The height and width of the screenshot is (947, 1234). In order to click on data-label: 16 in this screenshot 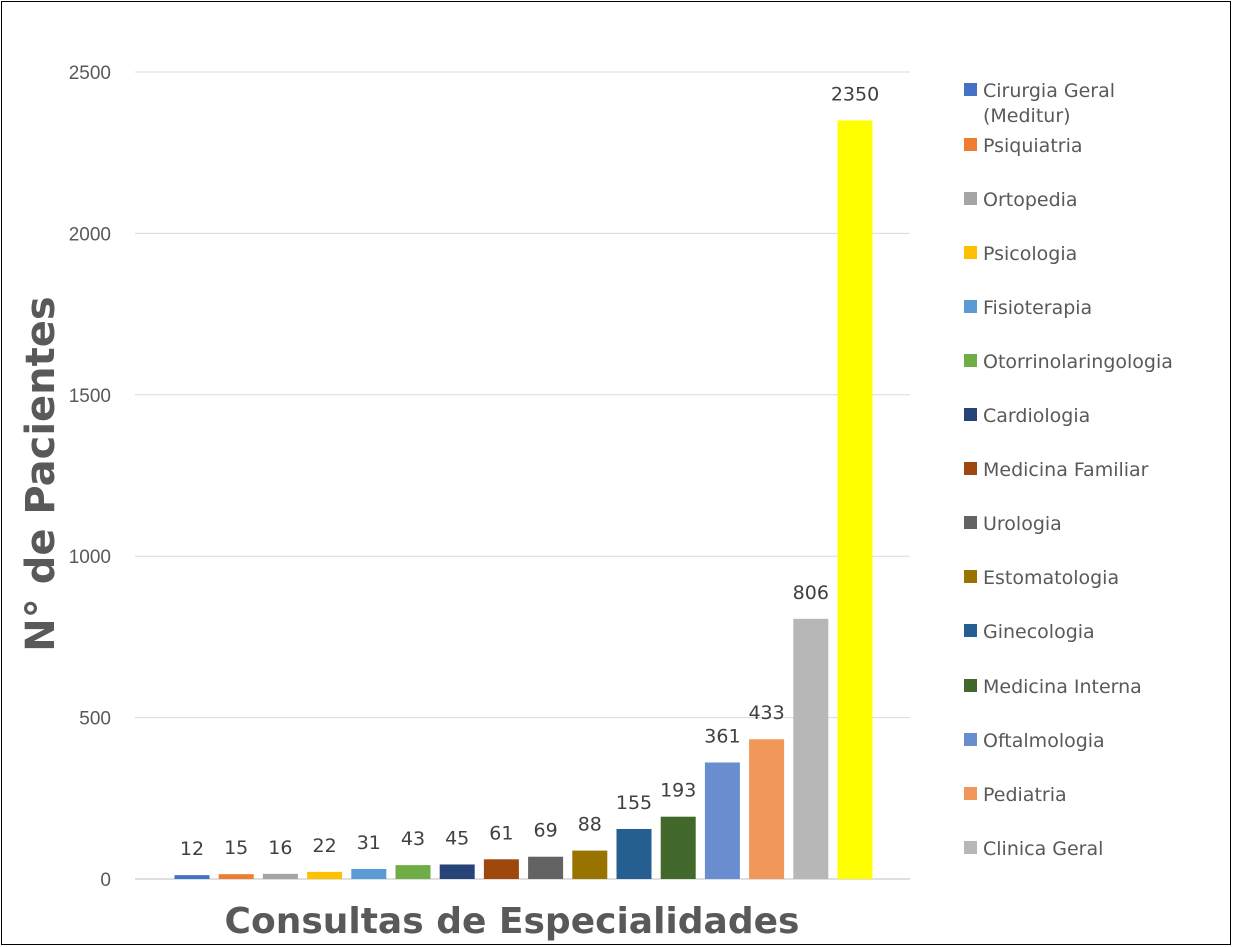, I will do `click(280, 848)`.